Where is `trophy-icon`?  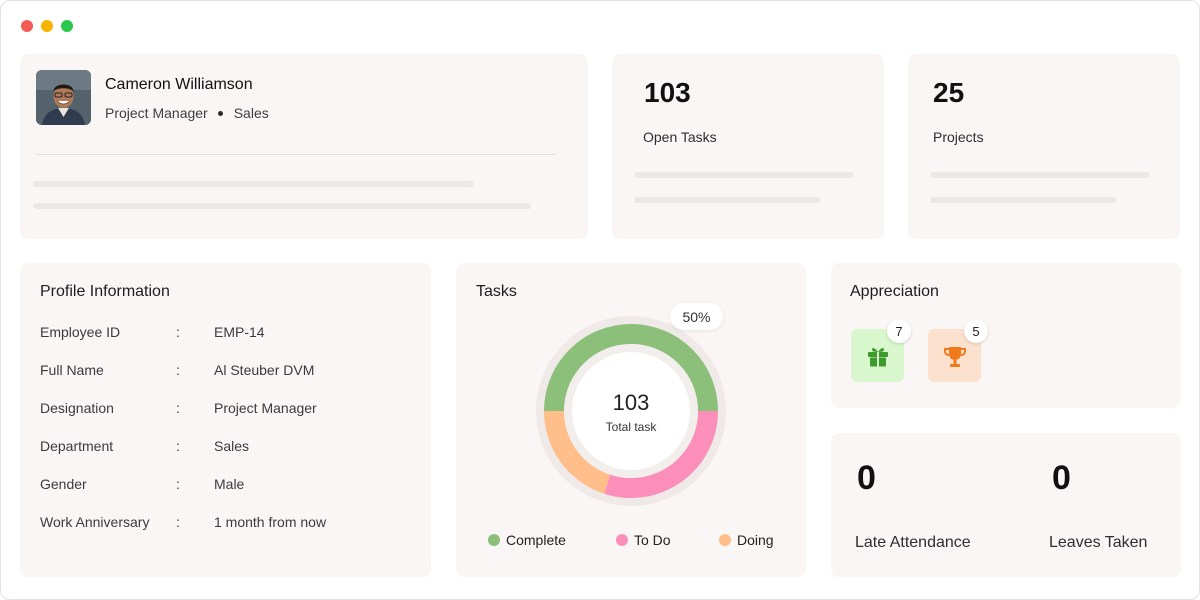 trophy-icon is located at coordinates (954, 356).